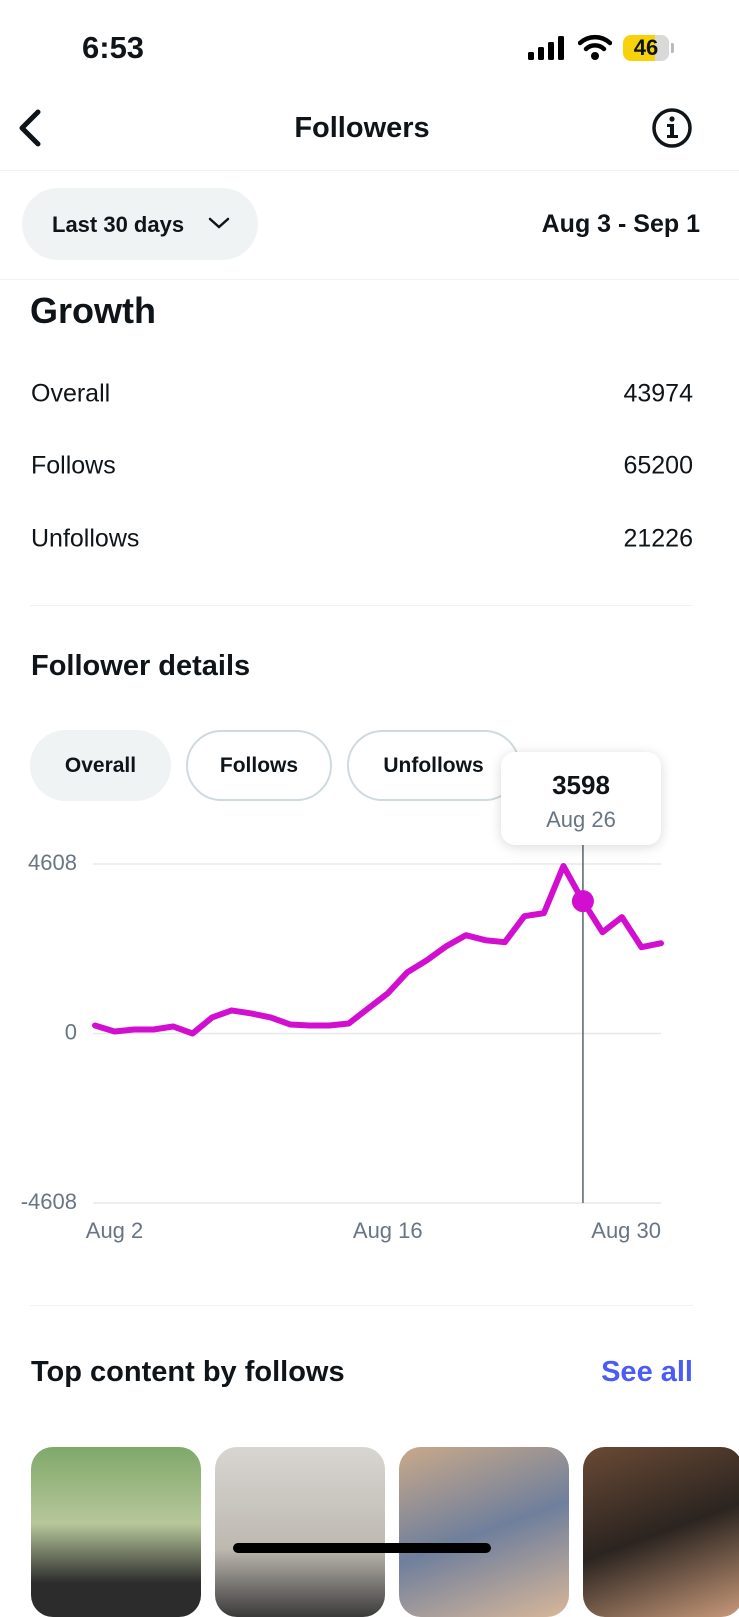 This screenshot has height=1617, width=739. What do you see at coordinates (219, 223) in the screenshot?
I see `dropdown-chevron` at bounding box center [219, 223].